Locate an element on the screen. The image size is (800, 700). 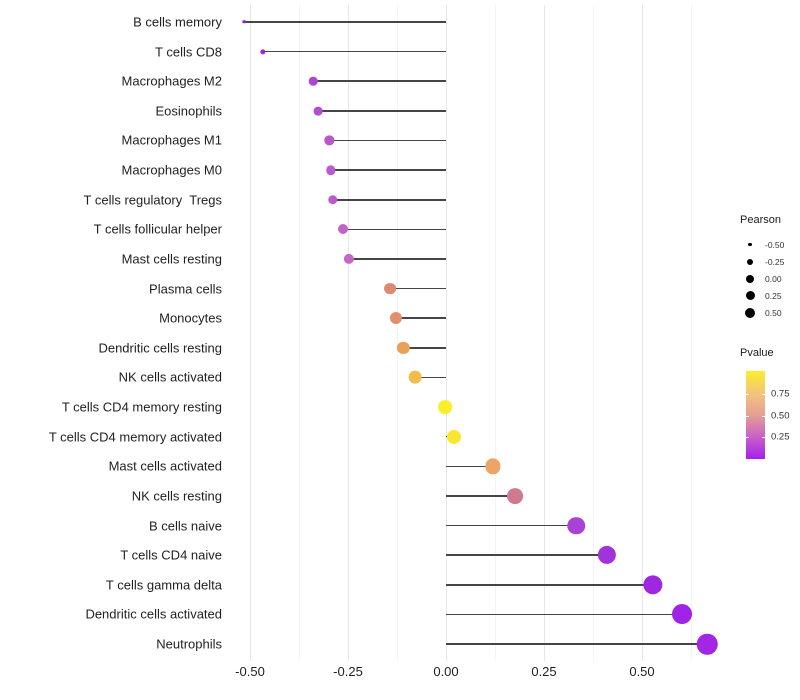
legend-size-item: 0.00 is located at coordinates (770, 278).